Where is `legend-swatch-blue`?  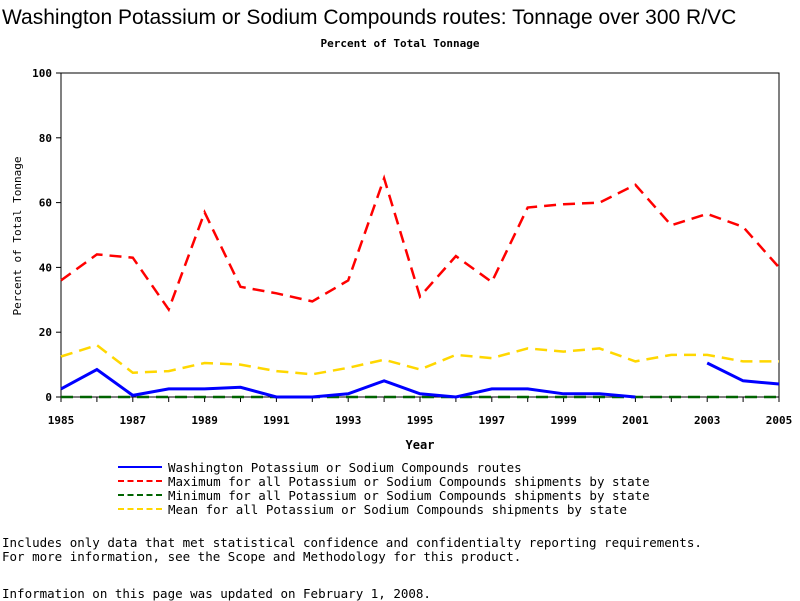
legend-swatch-blue is located at coordinates (140, 467).